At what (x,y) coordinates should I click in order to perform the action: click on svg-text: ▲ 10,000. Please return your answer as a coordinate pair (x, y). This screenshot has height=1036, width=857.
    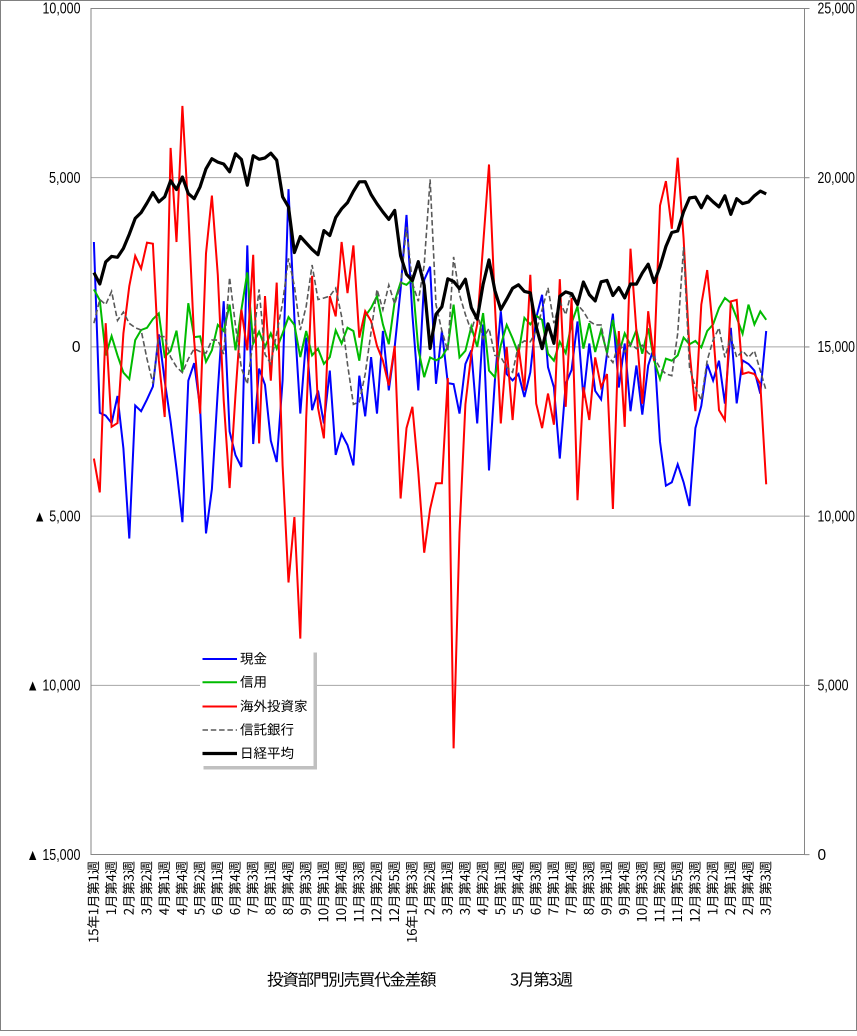
    Looking at the image, I should click on (54, 686).